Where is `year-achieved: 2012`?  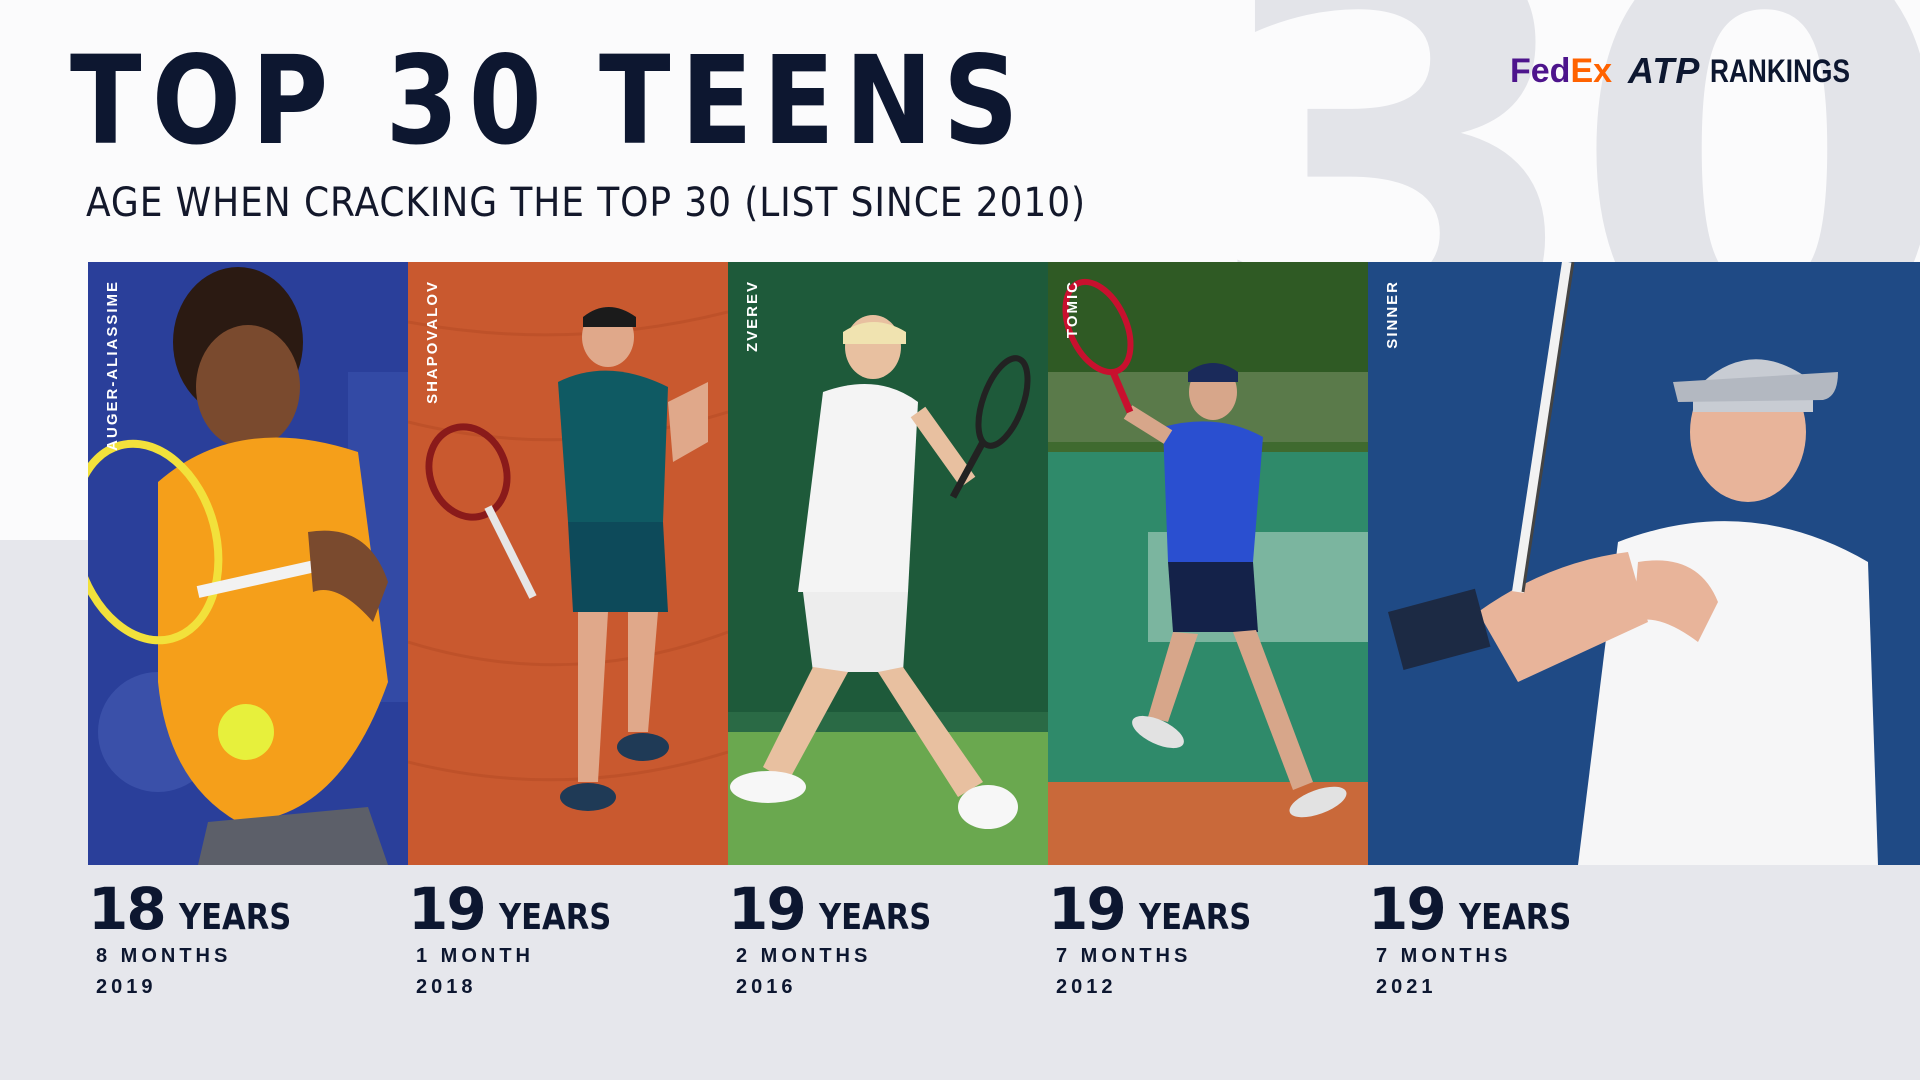 year-achieved: 2012 is located at coordinates (1086, 987).